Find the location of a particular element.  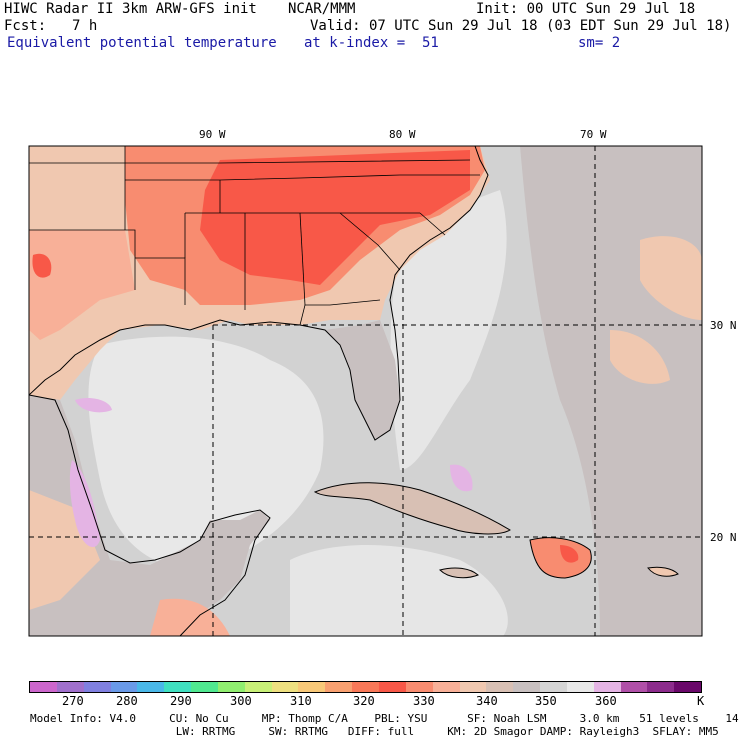

lilac-patch-gulf is located at coordinates (93, 405).